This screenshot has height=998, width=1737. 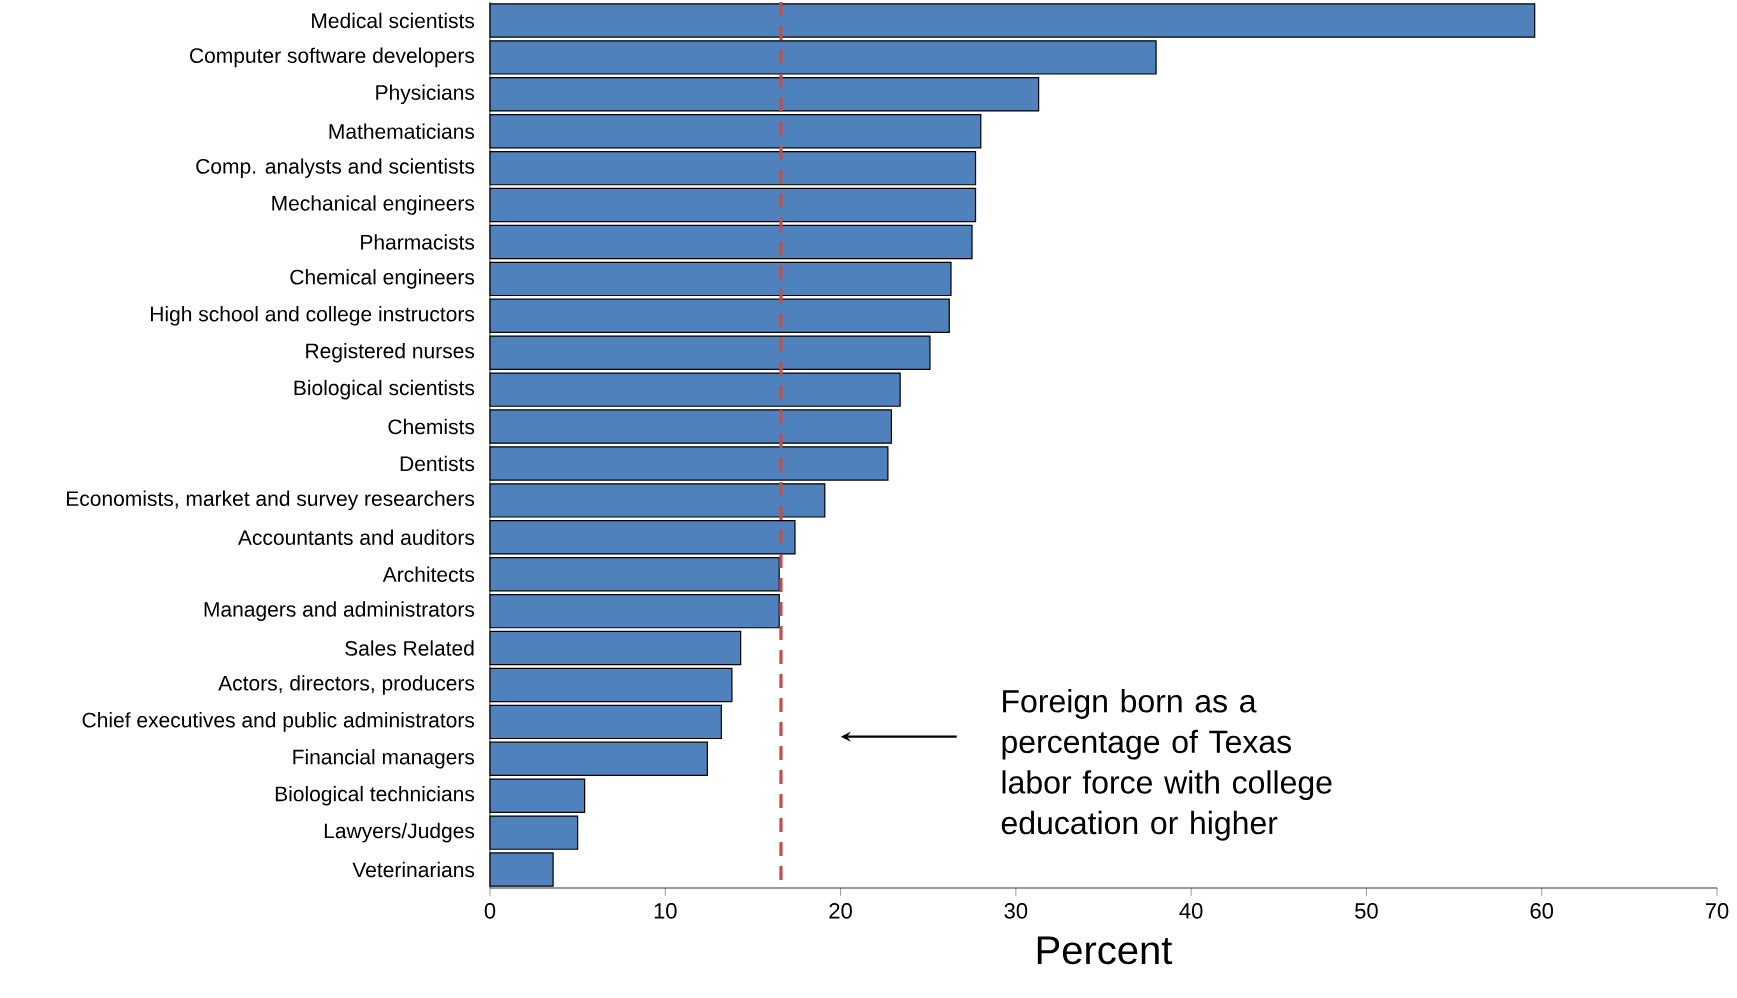 I want to click on y-tick-label: Physicians, so click(x=425, y=94).